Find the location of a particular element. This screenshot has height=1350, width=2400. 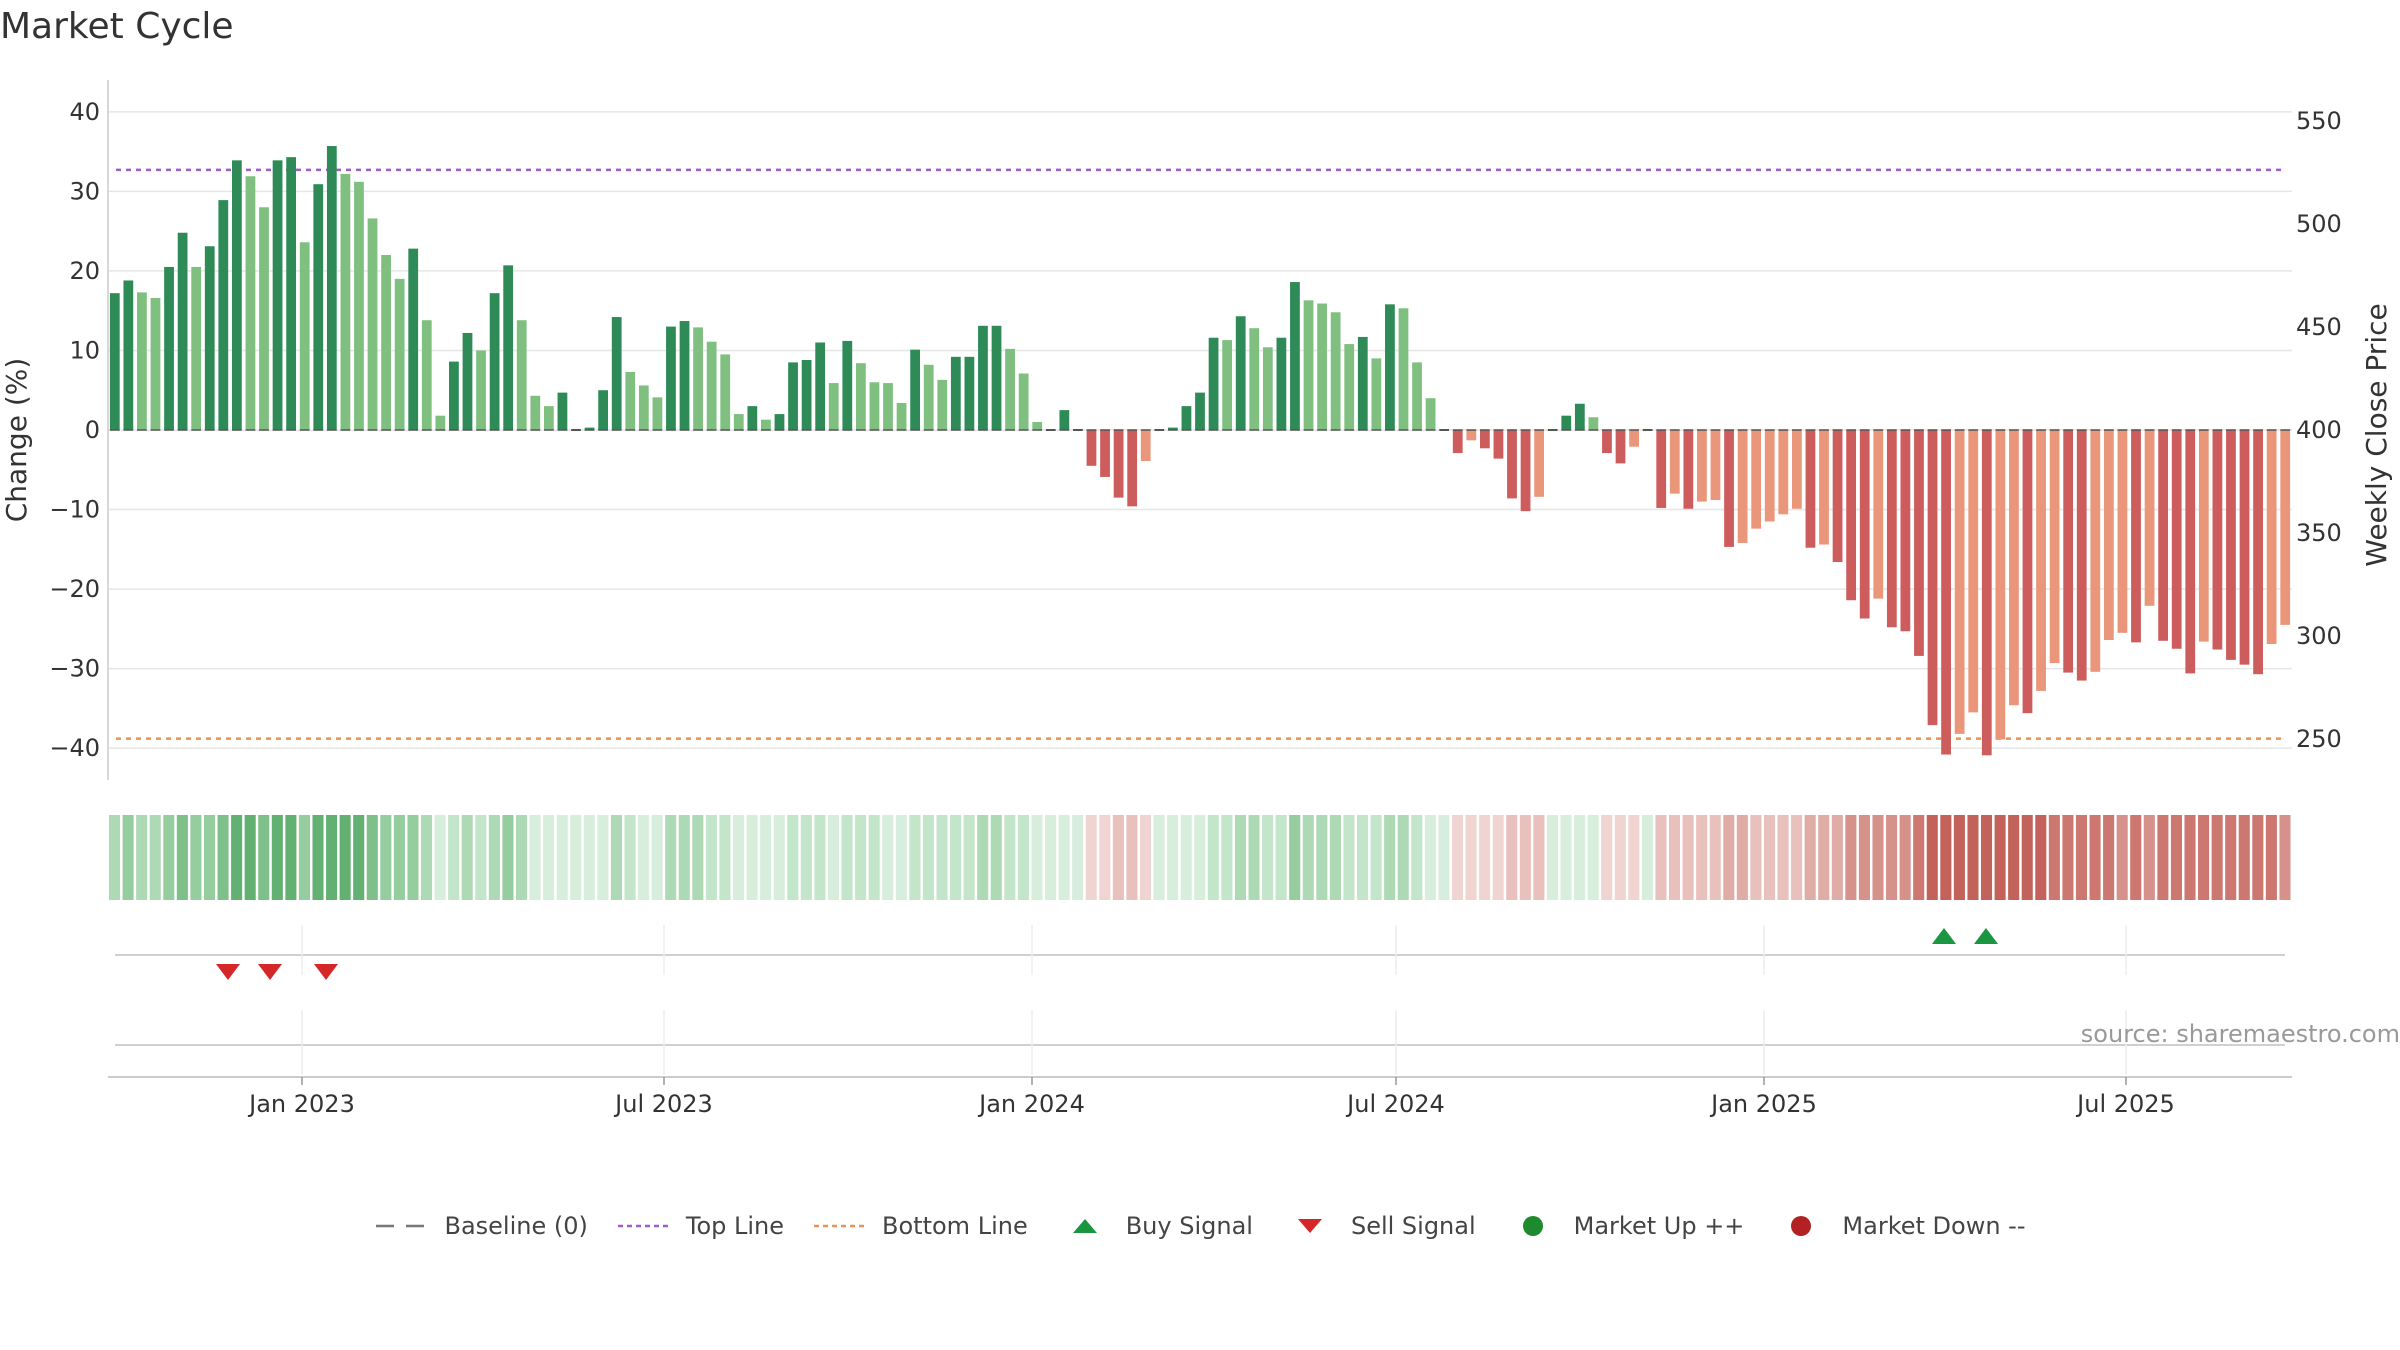

y2-axis-label: Weekly Close Price is located at coordinates (2376, 434).